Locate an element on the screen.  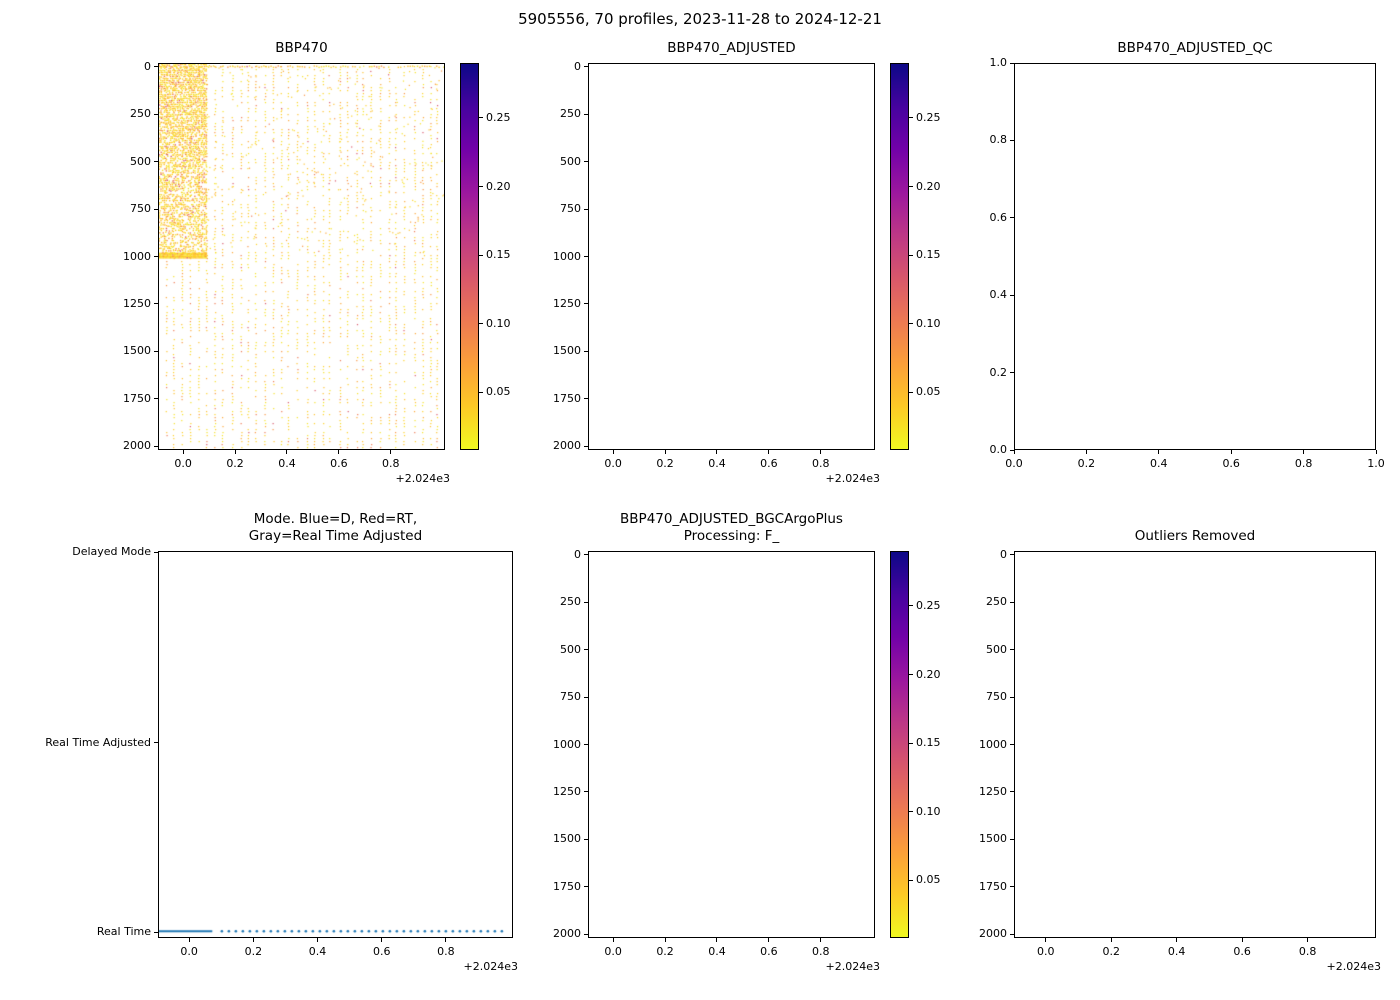
colorbar-tick-label: 0.15 is located at coordinates (928, 255).